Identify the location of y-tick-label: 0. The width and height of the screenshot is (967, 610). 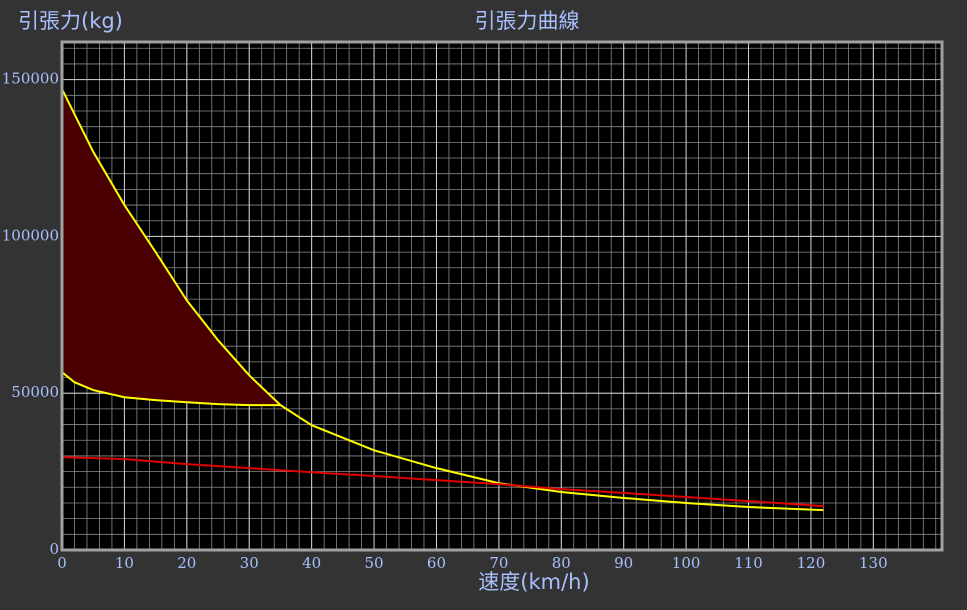
(54, 549).